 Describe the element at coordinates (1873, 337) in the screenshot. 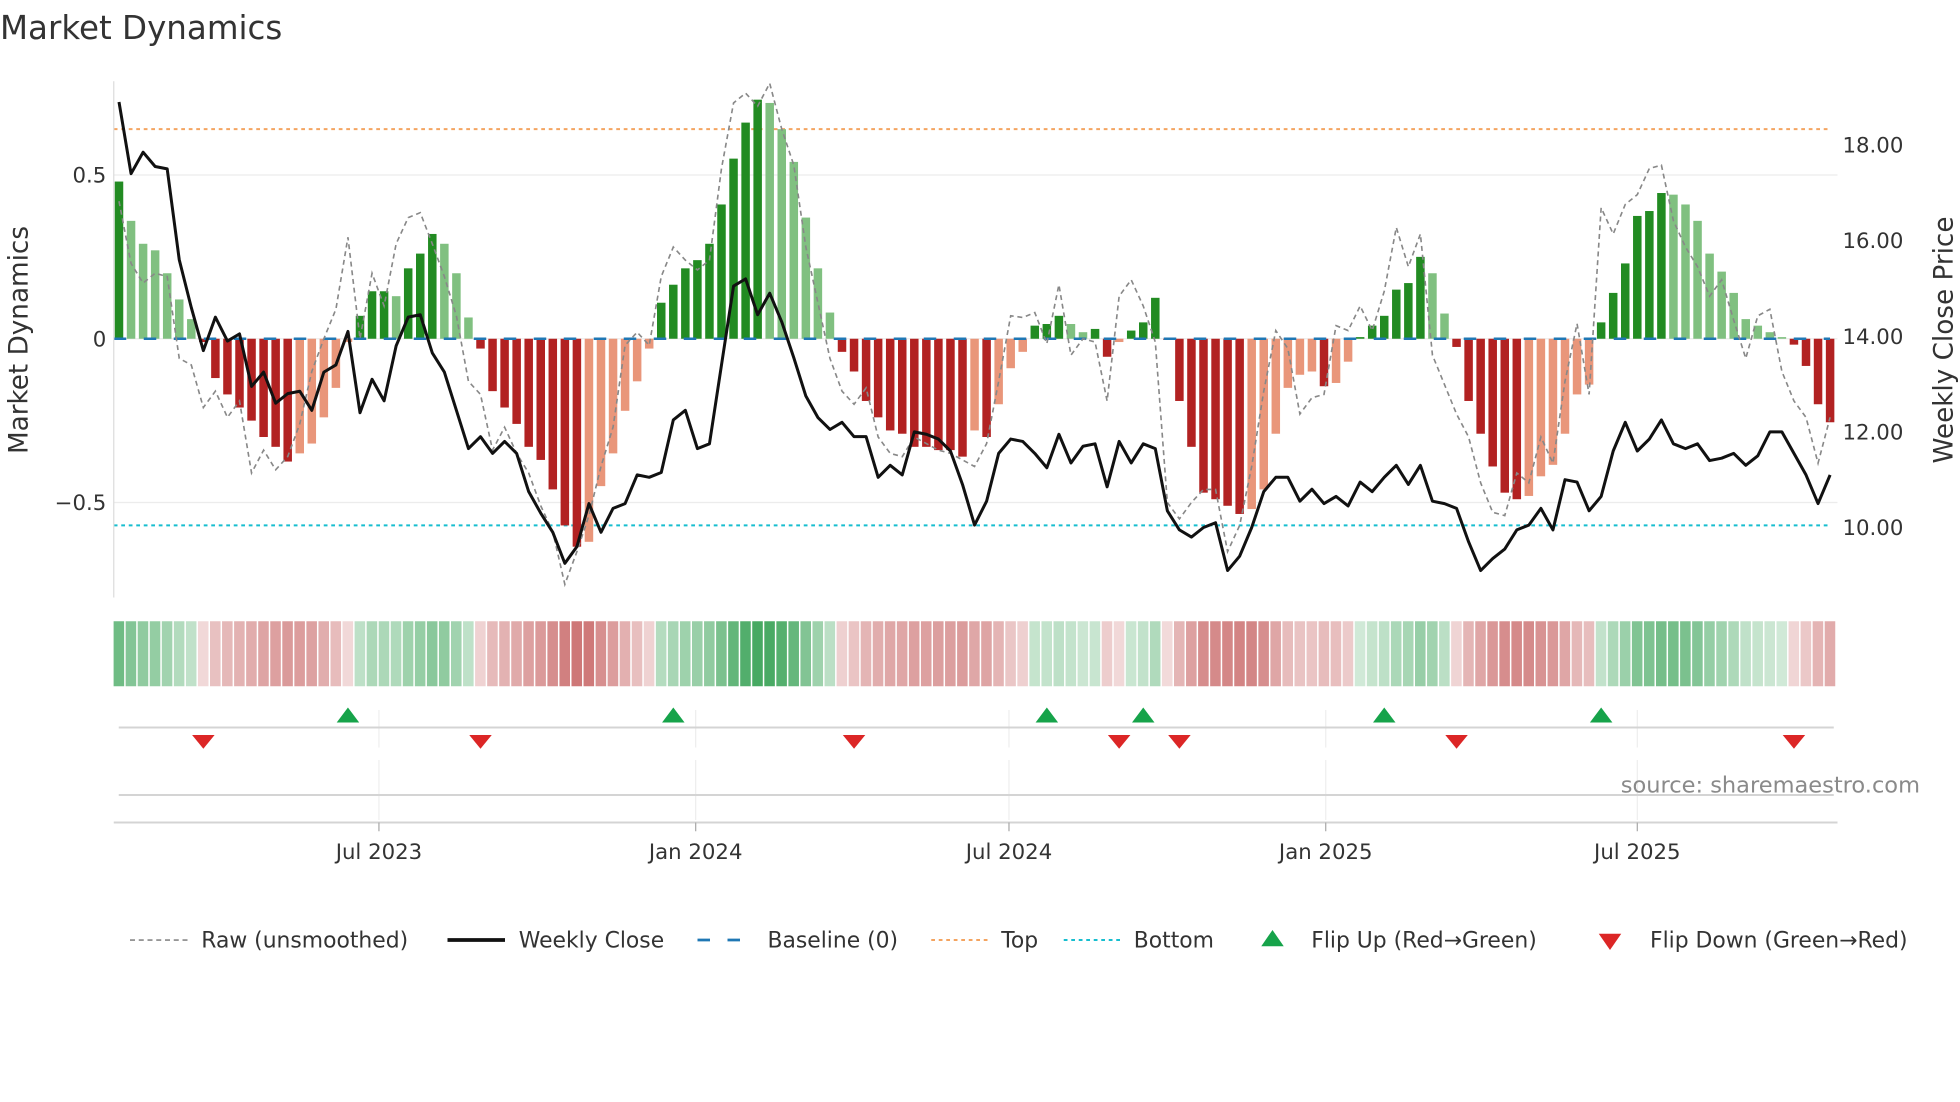

I see `y2-tick-label: 14.00` at that location.